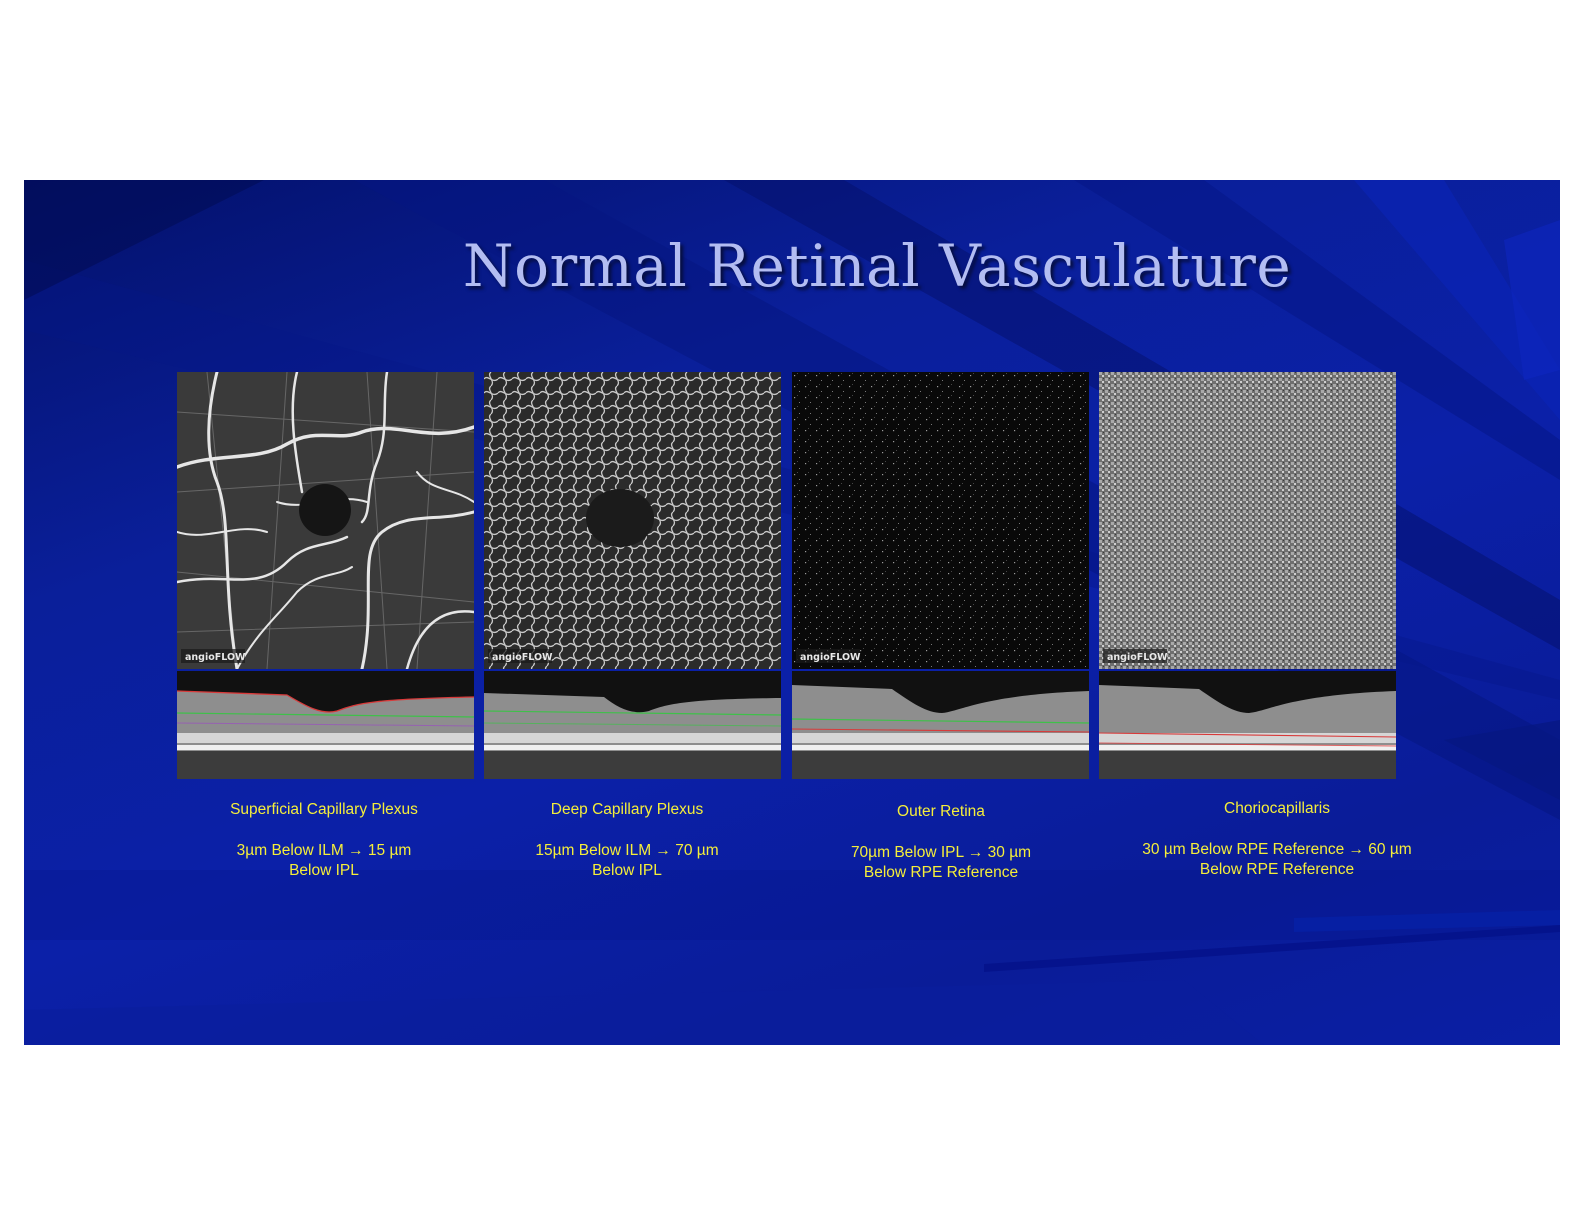 The image size is (1584, 1224). I want to click on angiogram-choriocapillaris: angioFLOW, so click(1247, 520).